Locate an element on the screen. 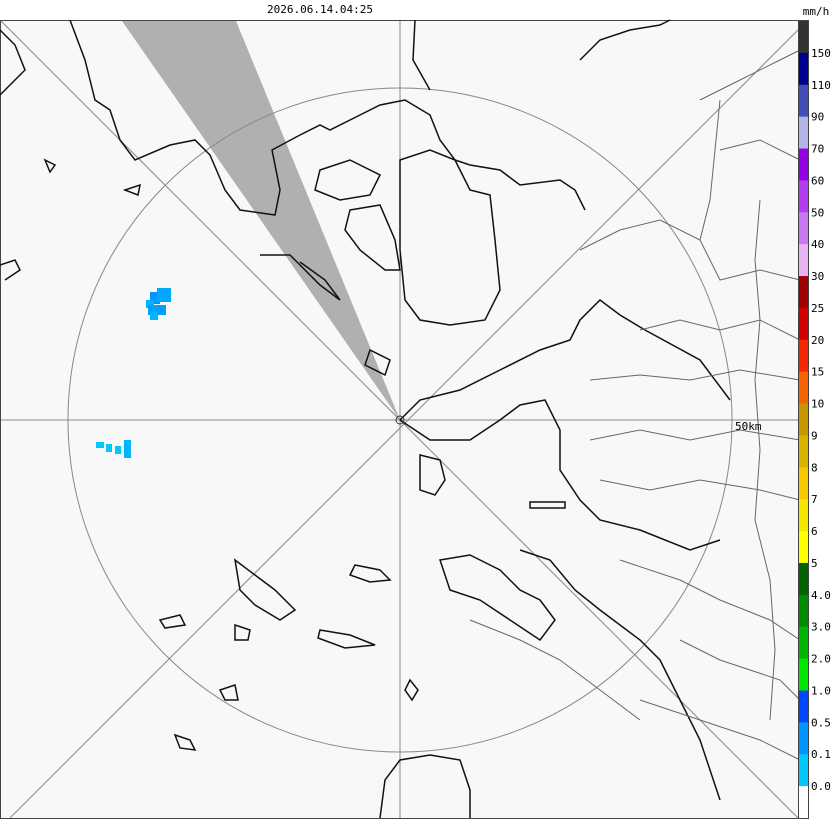  legend-label: 40 is located at coordinates (817, 244).